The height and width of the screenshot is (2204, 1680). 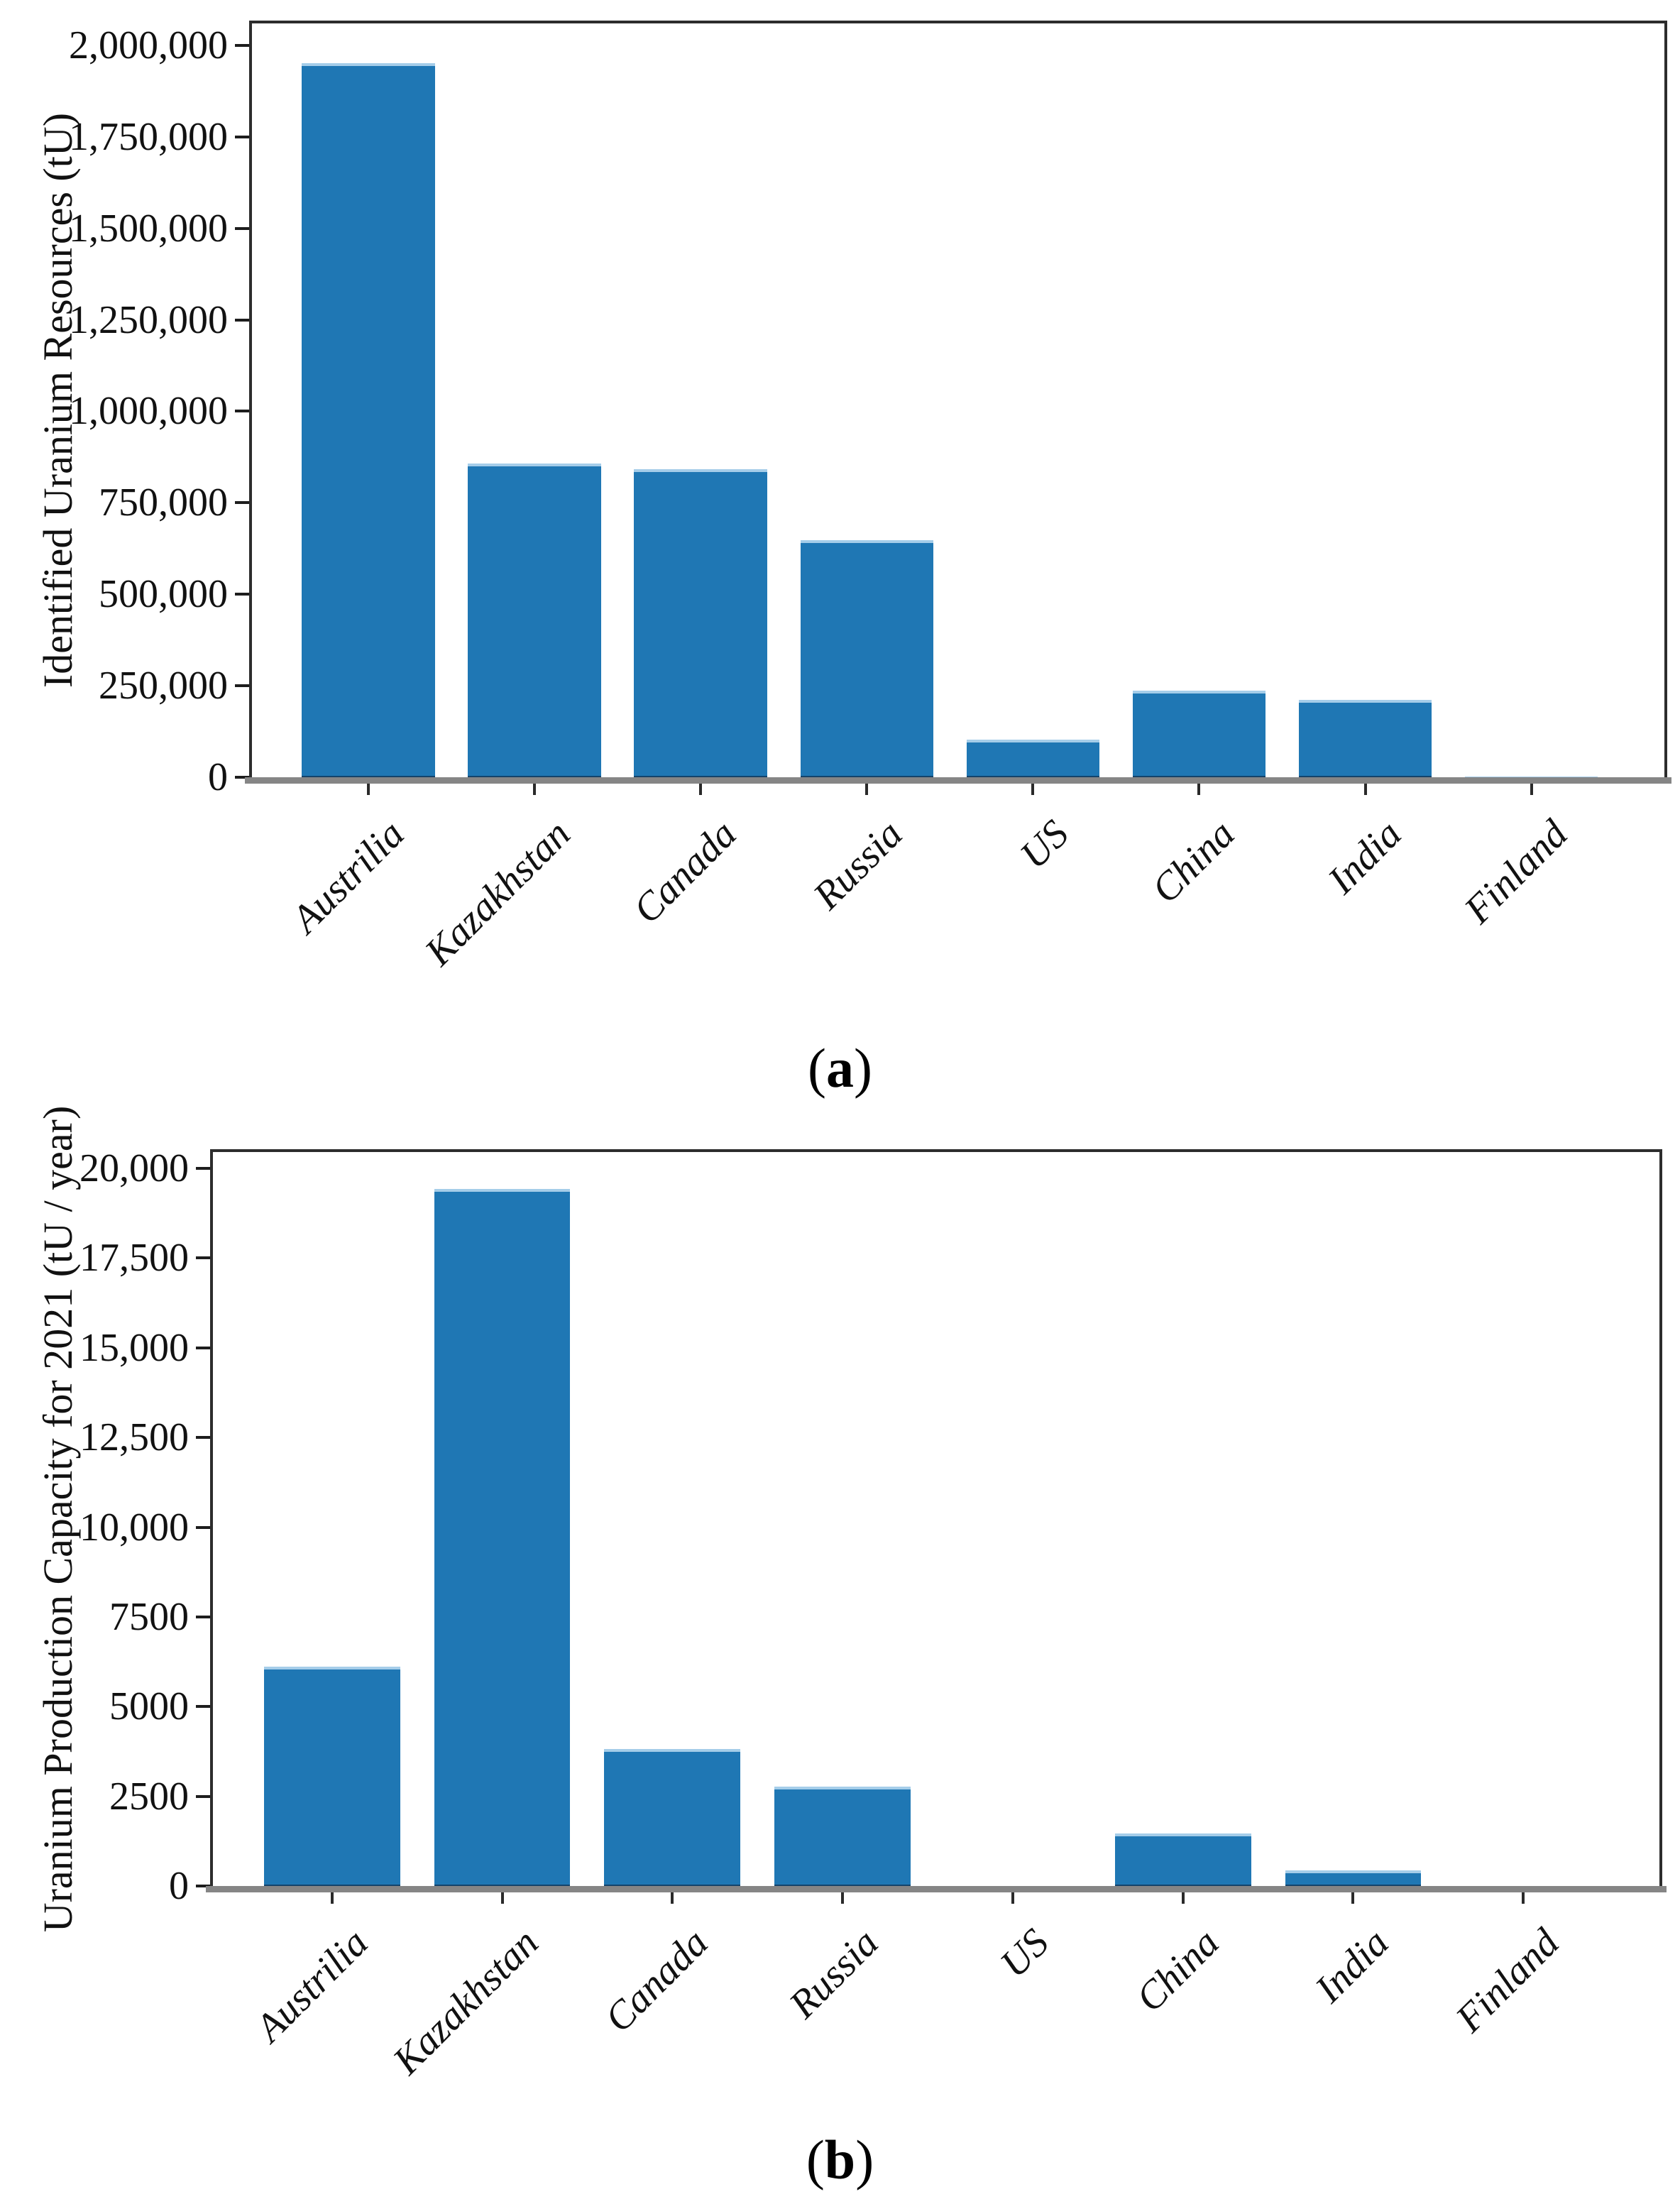 I want to click on y-tick-label: 17,500, so click(x=134, y=1258).